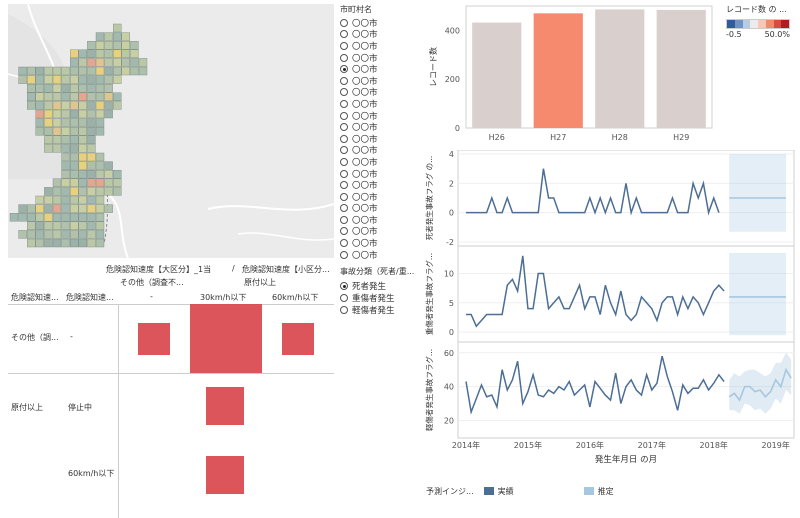 The height and width of the screenshot is (518, 800). Describe the element at coordinates (225, 475) in the screenshot. I see `matrix-mark-r3c2` at that location.